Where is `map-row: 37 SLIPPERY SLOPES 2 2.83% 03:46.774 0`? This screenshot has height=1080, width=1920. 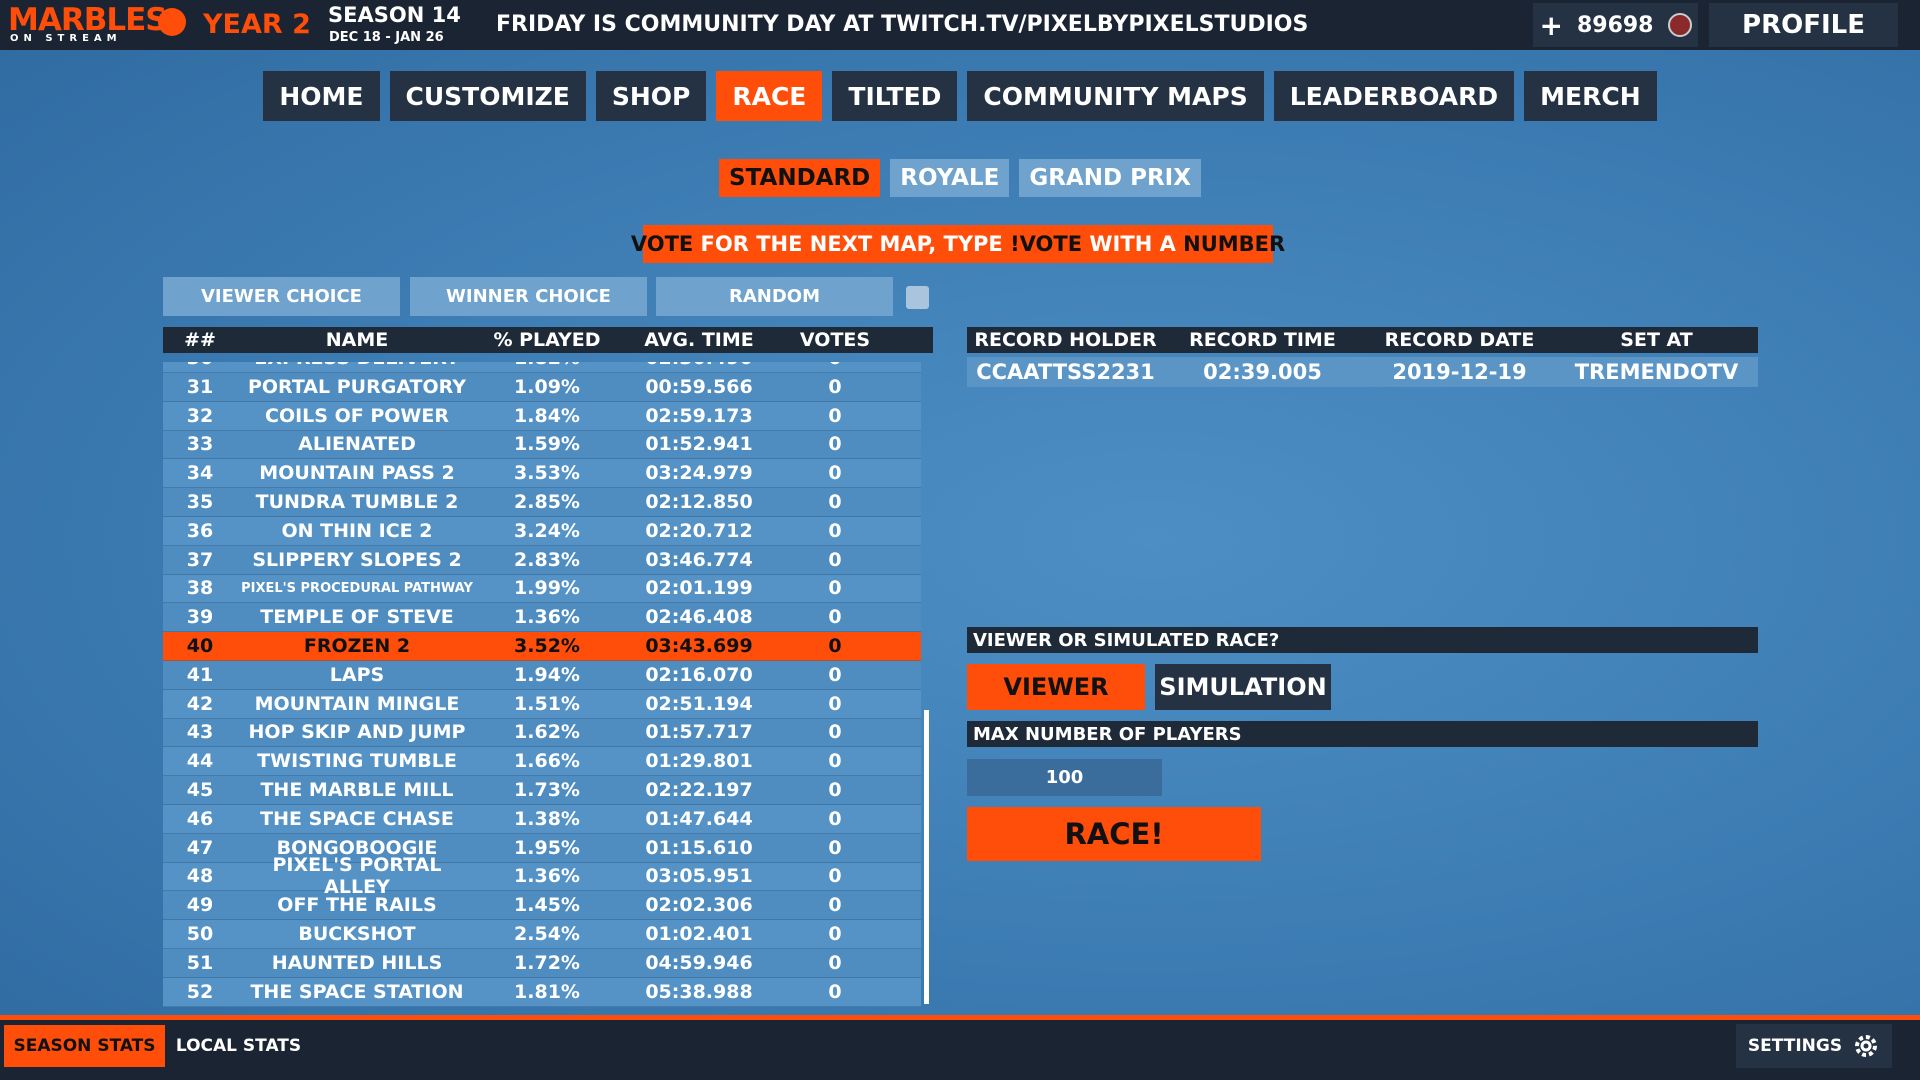 map-row: 37 SLIPPERY SLOPES 2 2.83% 03:46.774 0 is located at coordinates (542, 560).